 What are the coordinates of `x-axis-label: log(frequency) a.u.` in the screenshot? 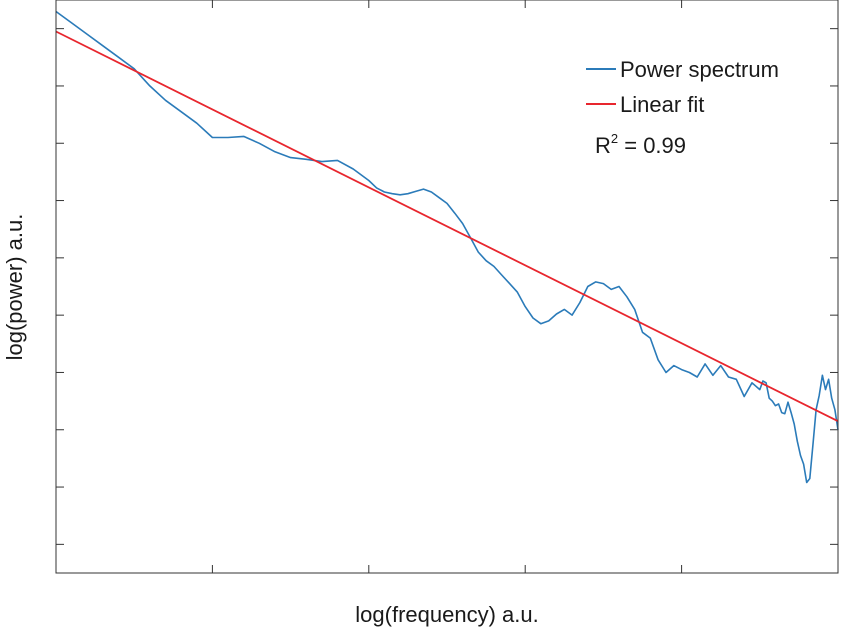 It's located at (446, 614).